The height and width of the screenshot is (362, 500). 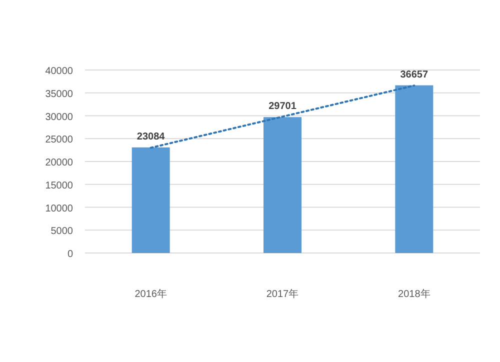 What do you see at coordinates (59, 117) in the screenshot?
I see `y-tick-label: 30000` at bounding box center [59, 117].